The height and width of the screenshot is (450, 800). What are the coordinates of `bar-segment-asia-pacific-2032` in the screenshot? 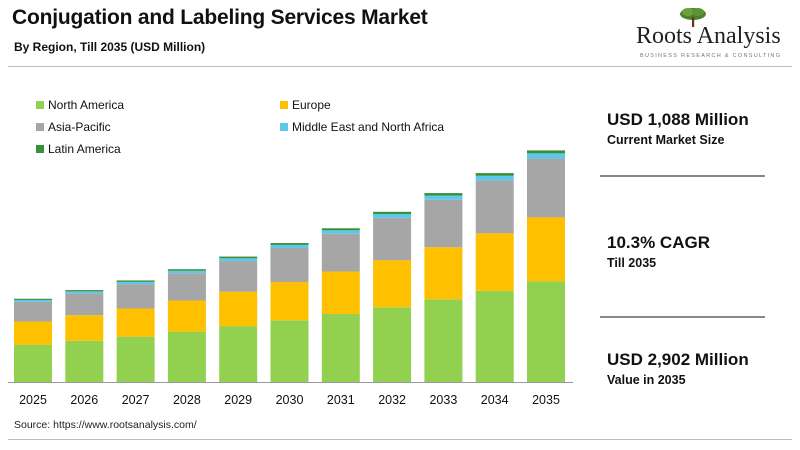 It's located at (392, 239).